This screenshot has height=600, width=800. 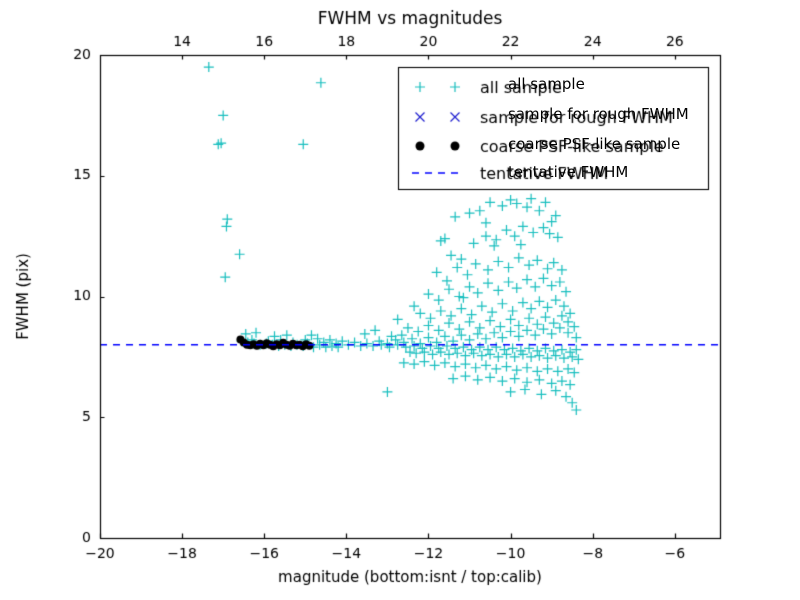 I want to click on legend-label-coarse-psf: coarse PSF-like sample, so click(x=594, y=144).